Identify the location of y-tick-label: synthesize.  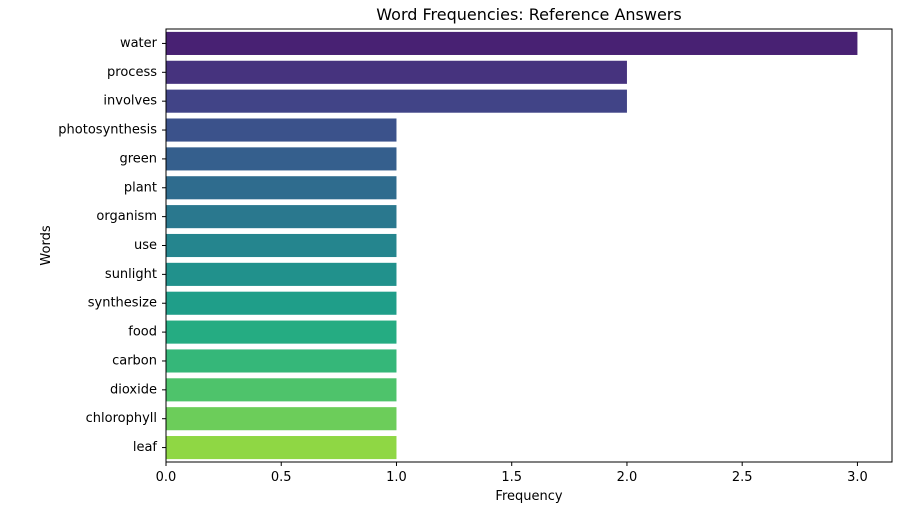
(122, 303).